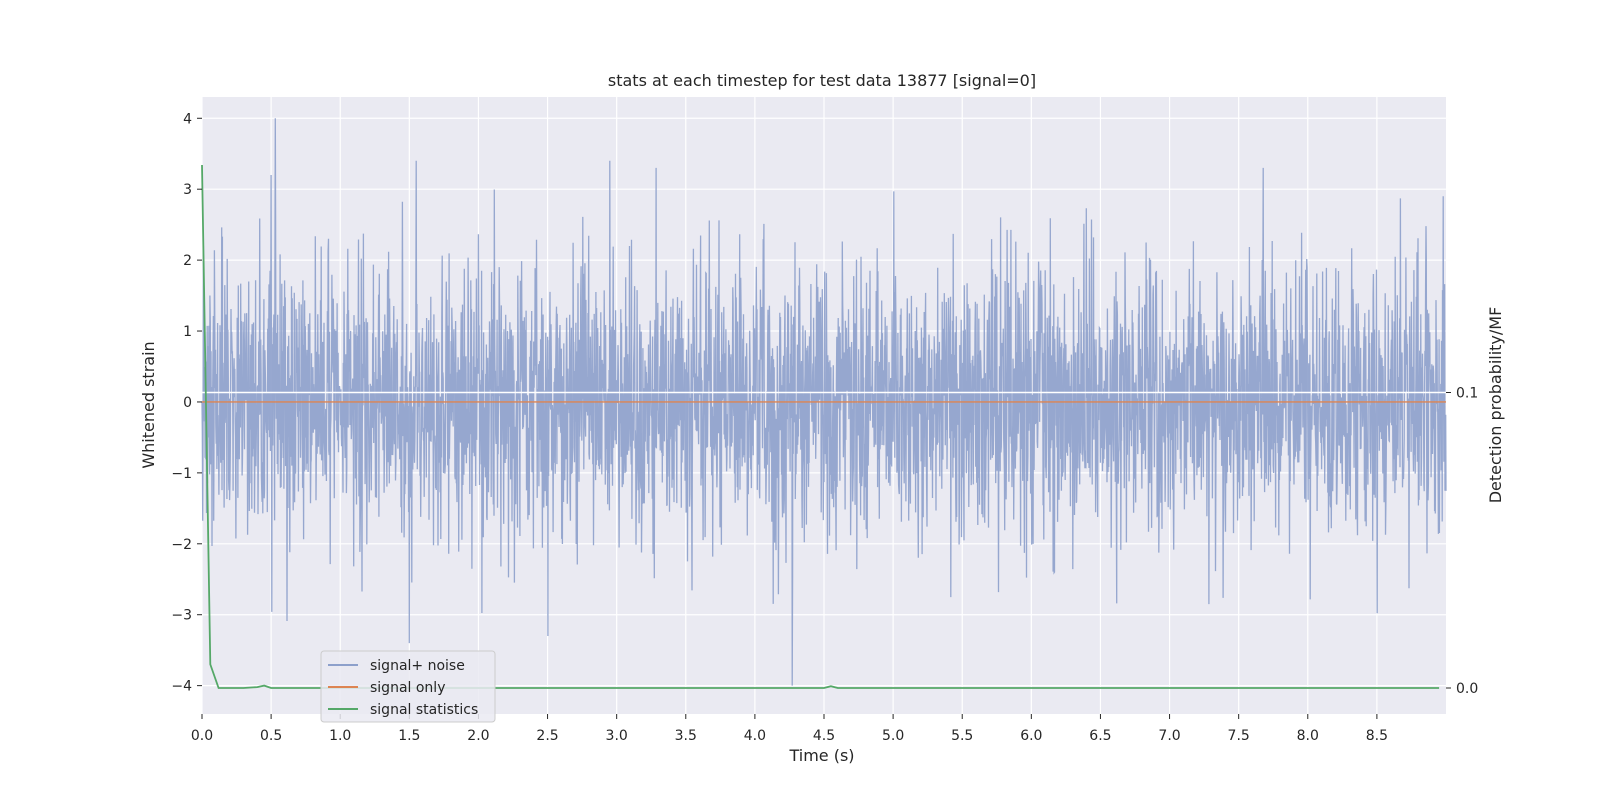 This screenshot has width=1600, height=800. What do you see at coordinates (755, 736) in the screenshot?
I see `x-tick-label-8: 4.0` at bounding box center [755, 736].